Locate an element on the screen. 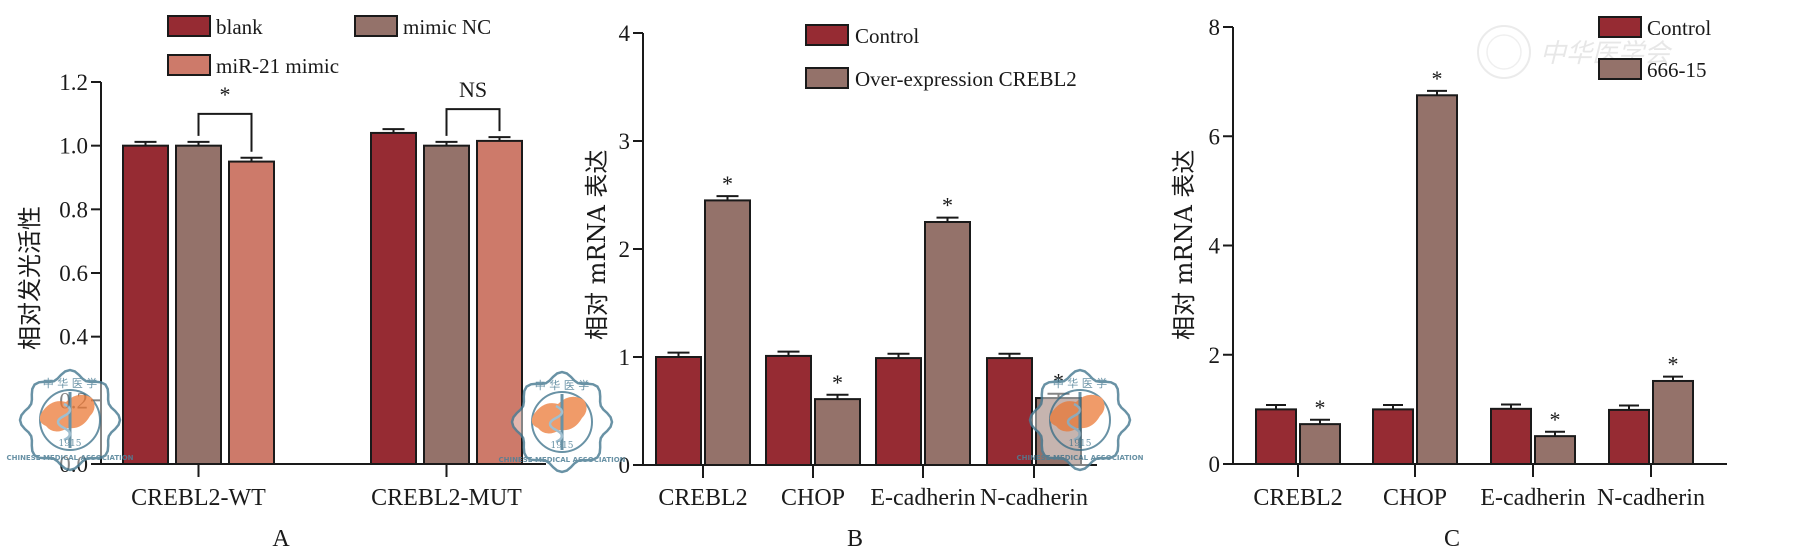 This screenshot has width=1795, height=555. y-tick-label: 1.2 is located at coordinates (73, 82).